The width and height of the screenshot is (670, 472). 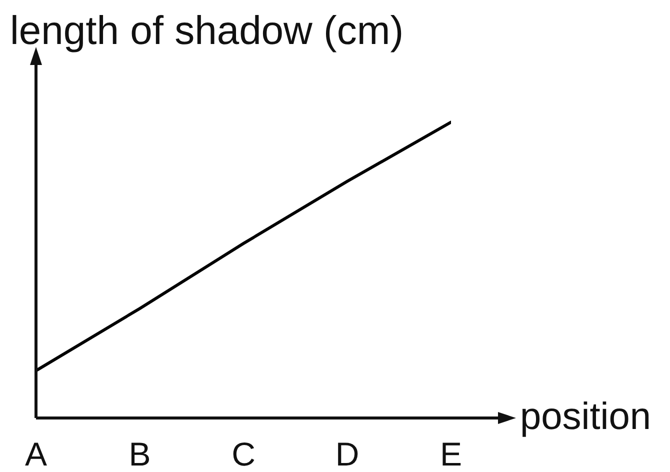 I want to click on x-tick-label: C, so click(x=244, y=453).